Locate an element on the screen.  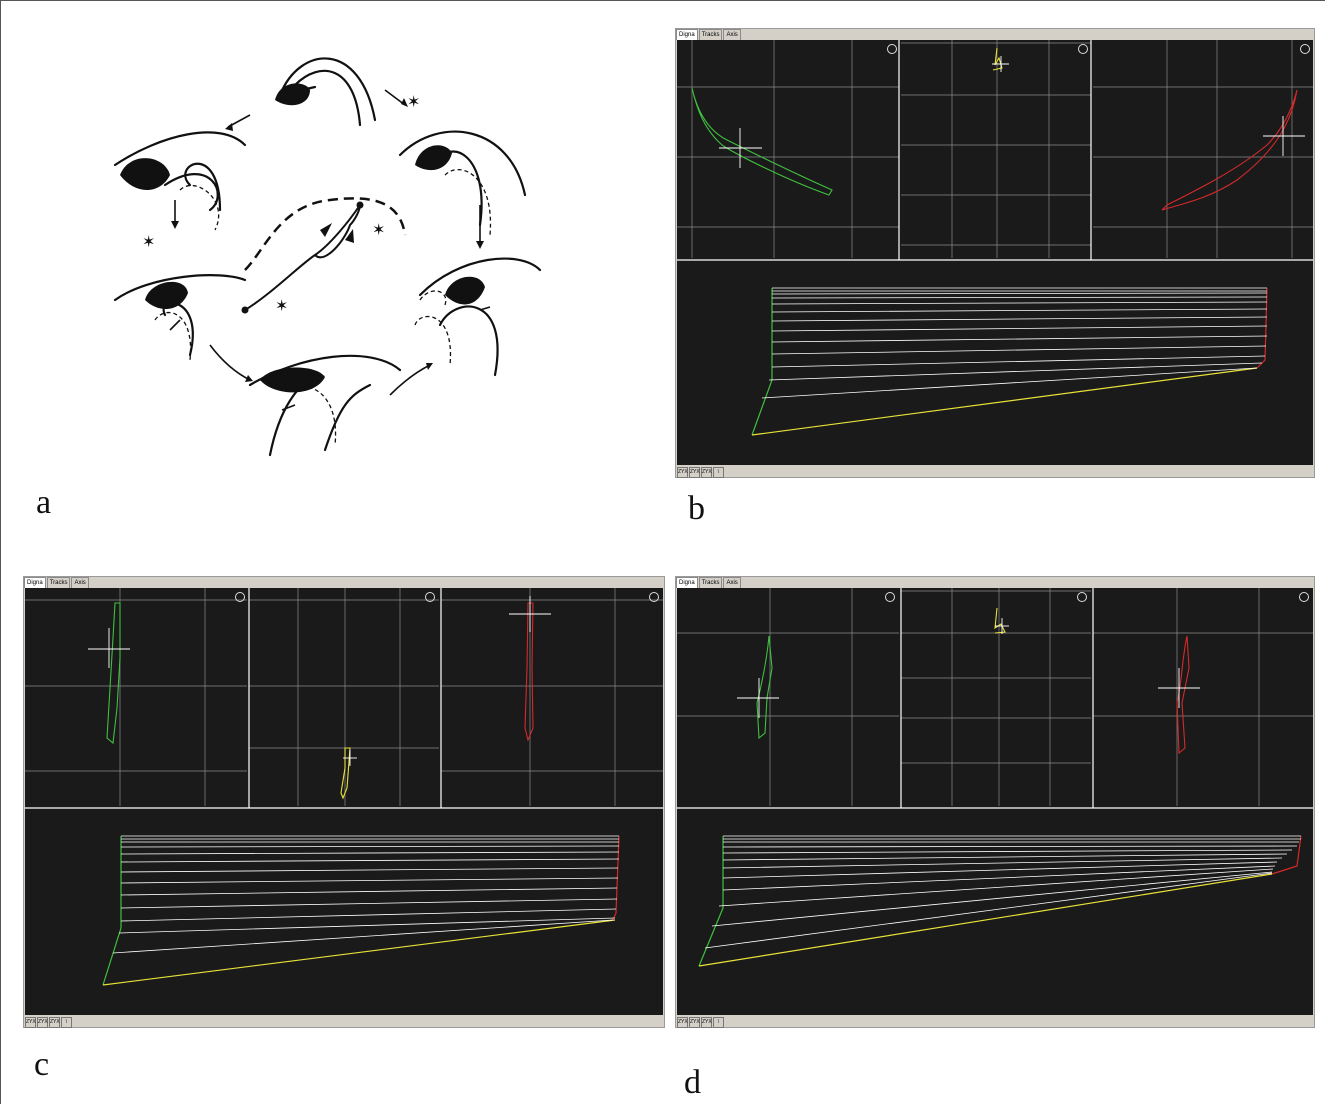
panel-label-c: c is located at coordinates (42, 1064).